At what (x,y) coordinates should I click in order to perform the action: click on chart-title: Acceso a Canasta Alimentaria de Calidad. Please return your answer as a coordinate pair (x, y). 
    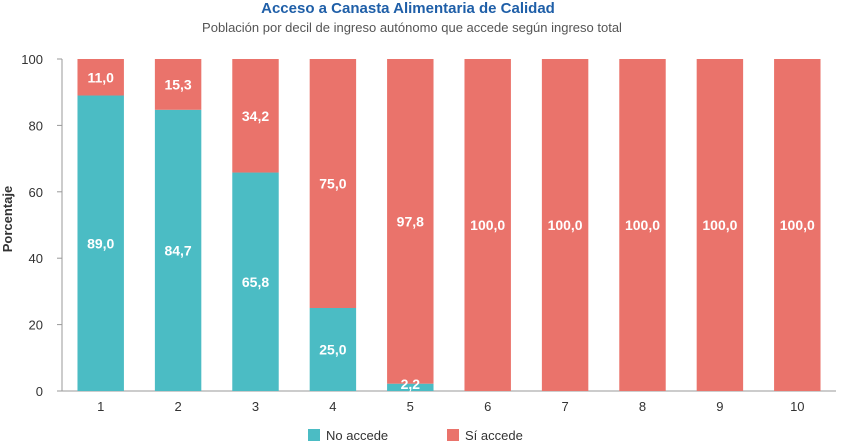
    Looking at the image, I should click on (408, 8).